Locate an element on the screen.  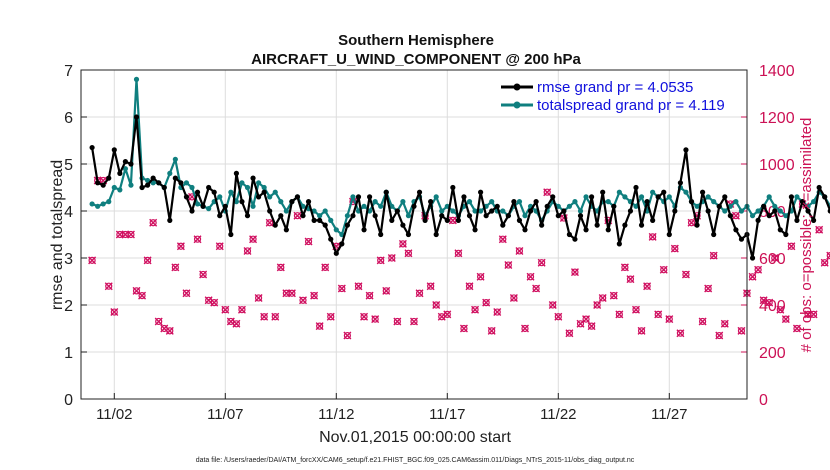
x-tick-label: 11/27 is located at coordinates (669, 414).